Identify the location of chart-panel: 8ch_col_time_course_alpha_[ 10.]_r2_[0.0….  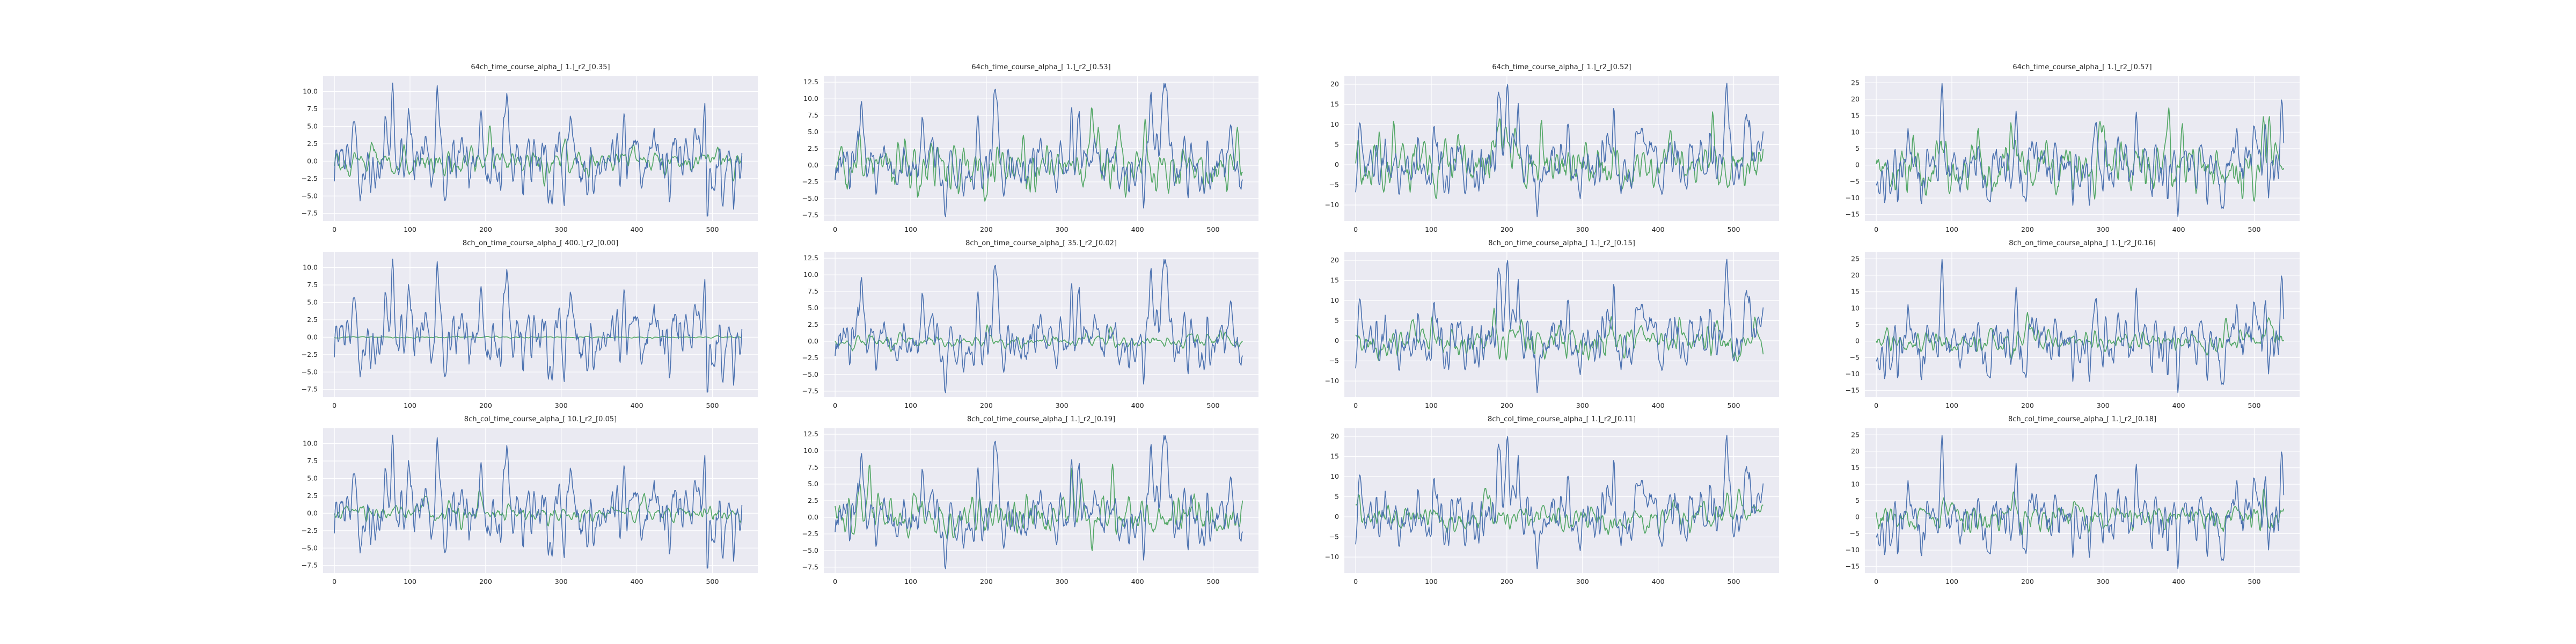
(530, 500).